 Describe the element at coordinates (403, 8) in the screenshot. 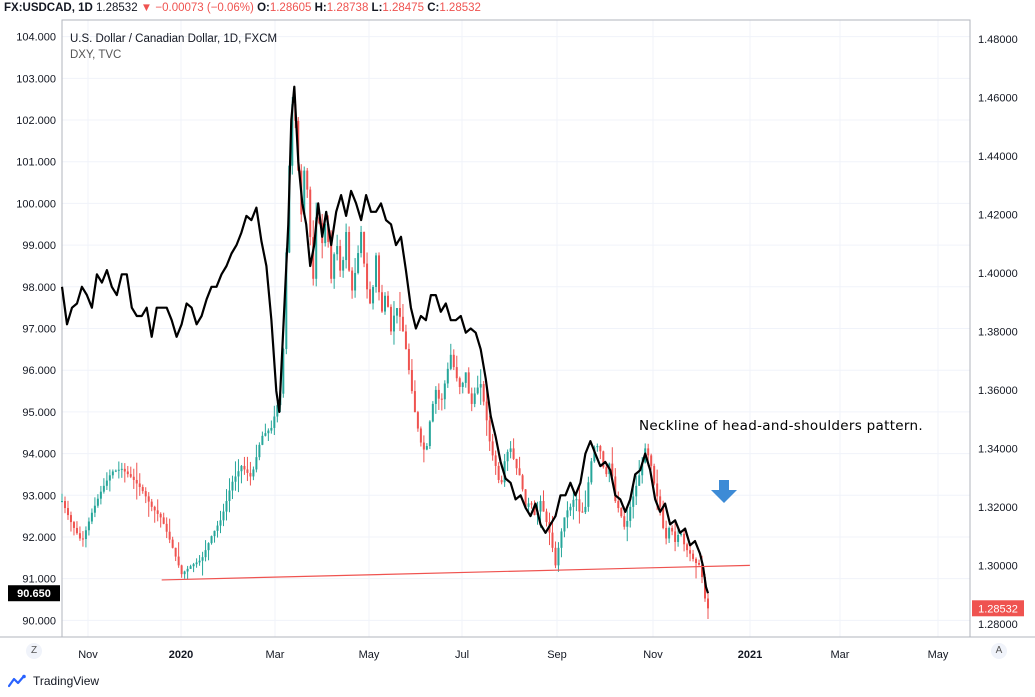

I see `low-value: 1.28475` at that location.